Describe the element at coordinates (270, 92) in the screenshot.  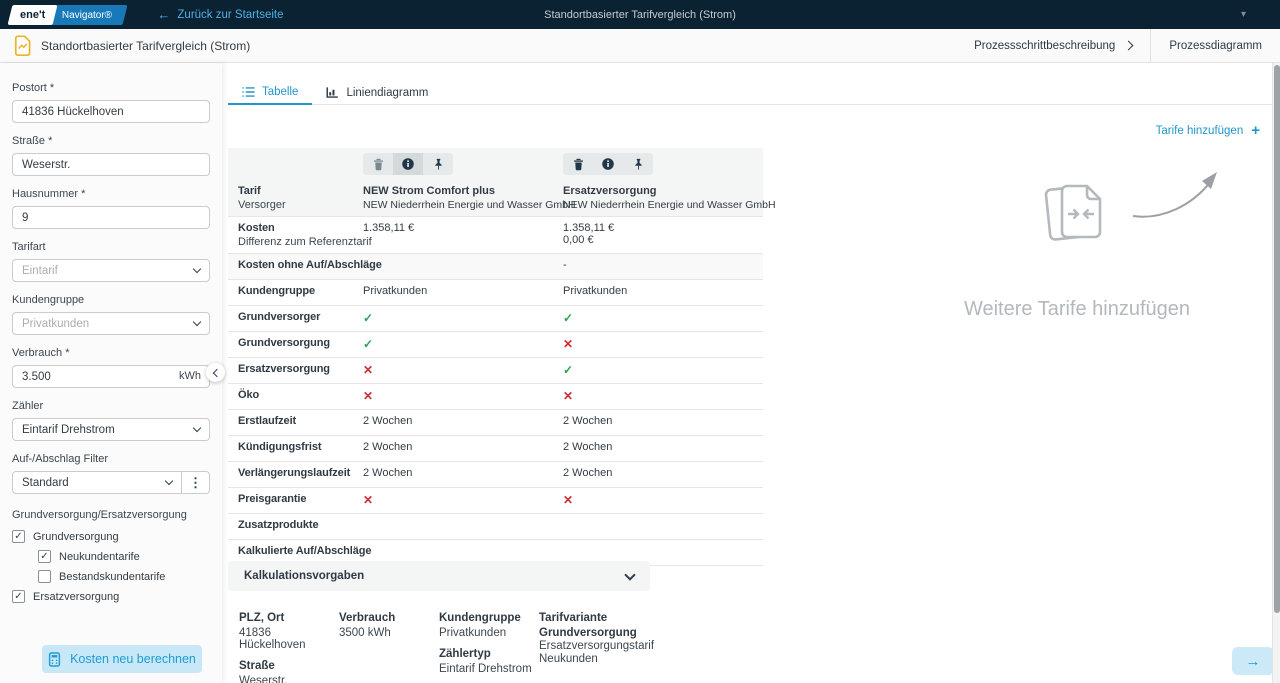
I see `tab-tabelle: Tabelle` at that location.